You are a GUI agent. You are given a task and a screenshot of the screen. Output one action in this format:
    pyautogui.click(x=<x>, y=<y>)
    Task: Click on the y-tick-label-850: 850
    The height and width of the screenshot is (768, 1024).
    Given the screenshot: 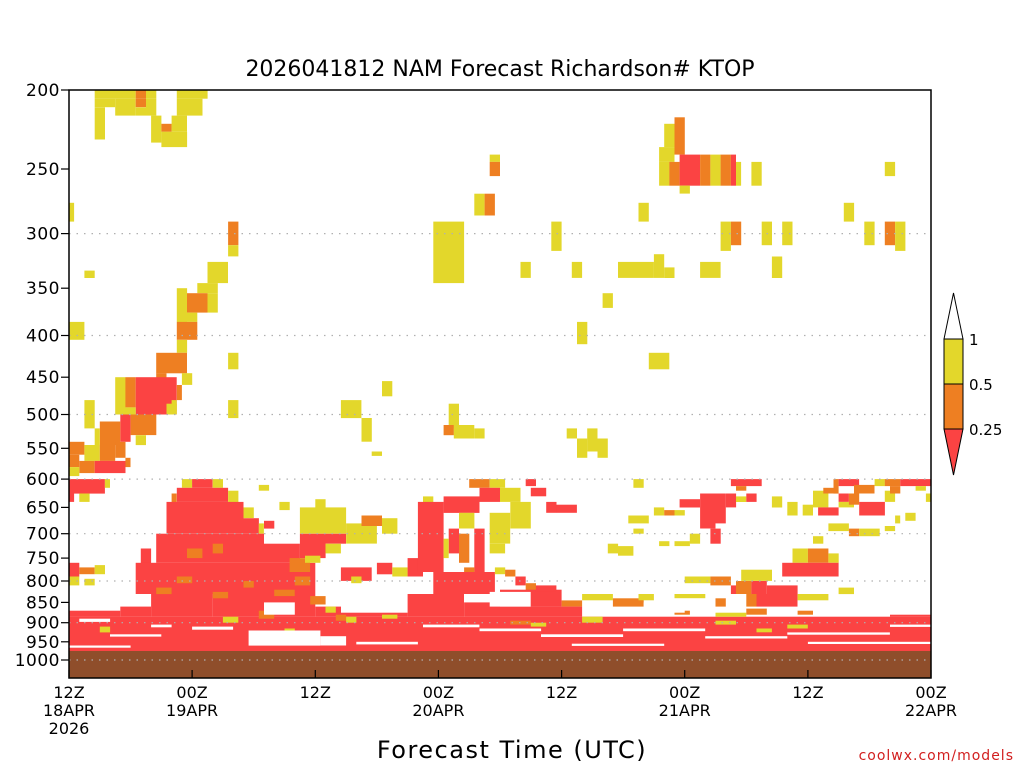 What is the action you would take?
    pyautogui.click(x=43, y=603)
    